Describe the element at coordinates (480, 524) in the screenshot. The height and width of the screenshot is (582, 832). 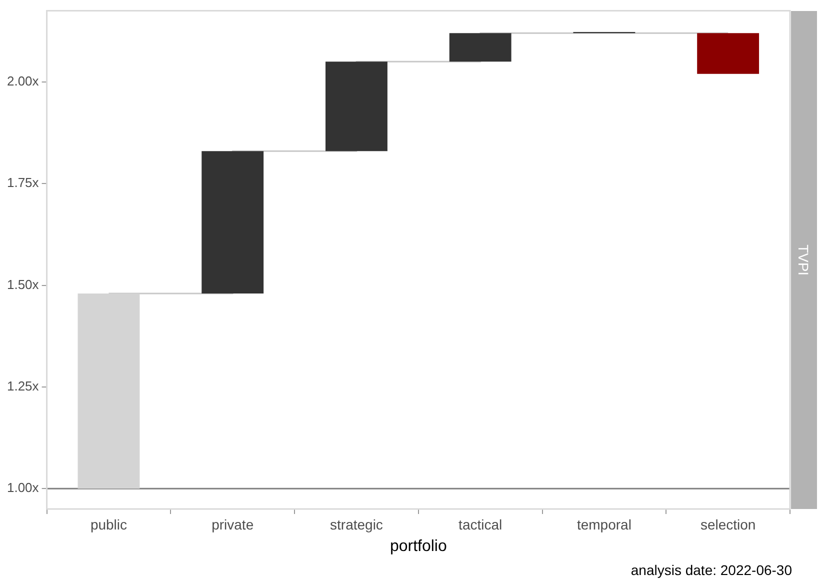
I see `x-tick-label: tactical` at that location.